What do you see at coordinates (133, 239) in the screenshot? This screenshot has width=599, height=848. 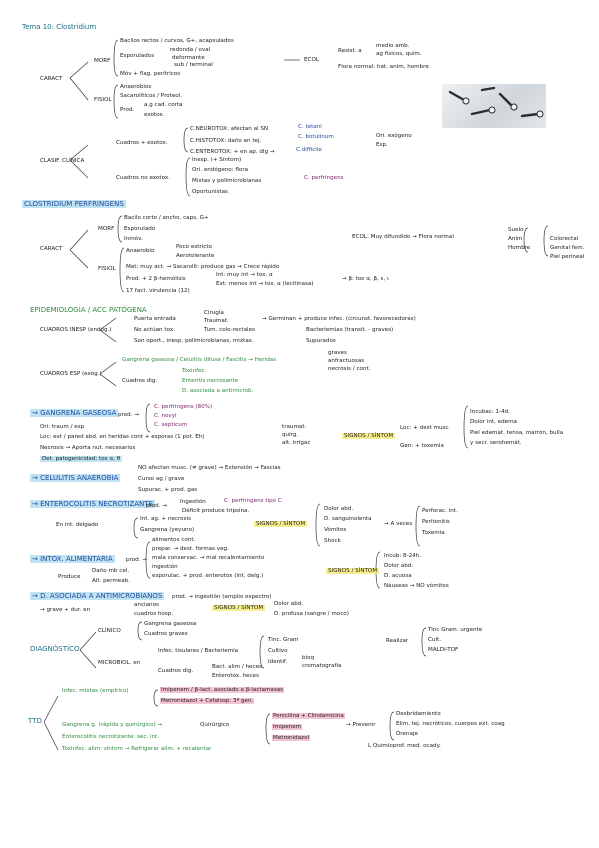 I see `inmovil-text: Inmóv.` at bounding box center [133, 239].